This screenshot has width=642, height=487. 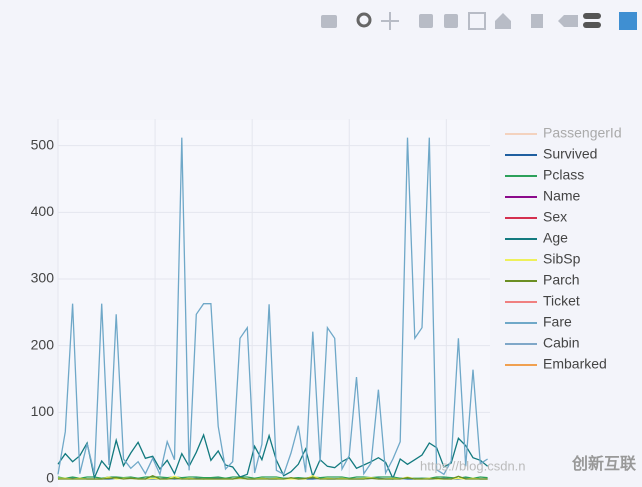 I want to click on legend-label: Name, so click(x=562, y=196).